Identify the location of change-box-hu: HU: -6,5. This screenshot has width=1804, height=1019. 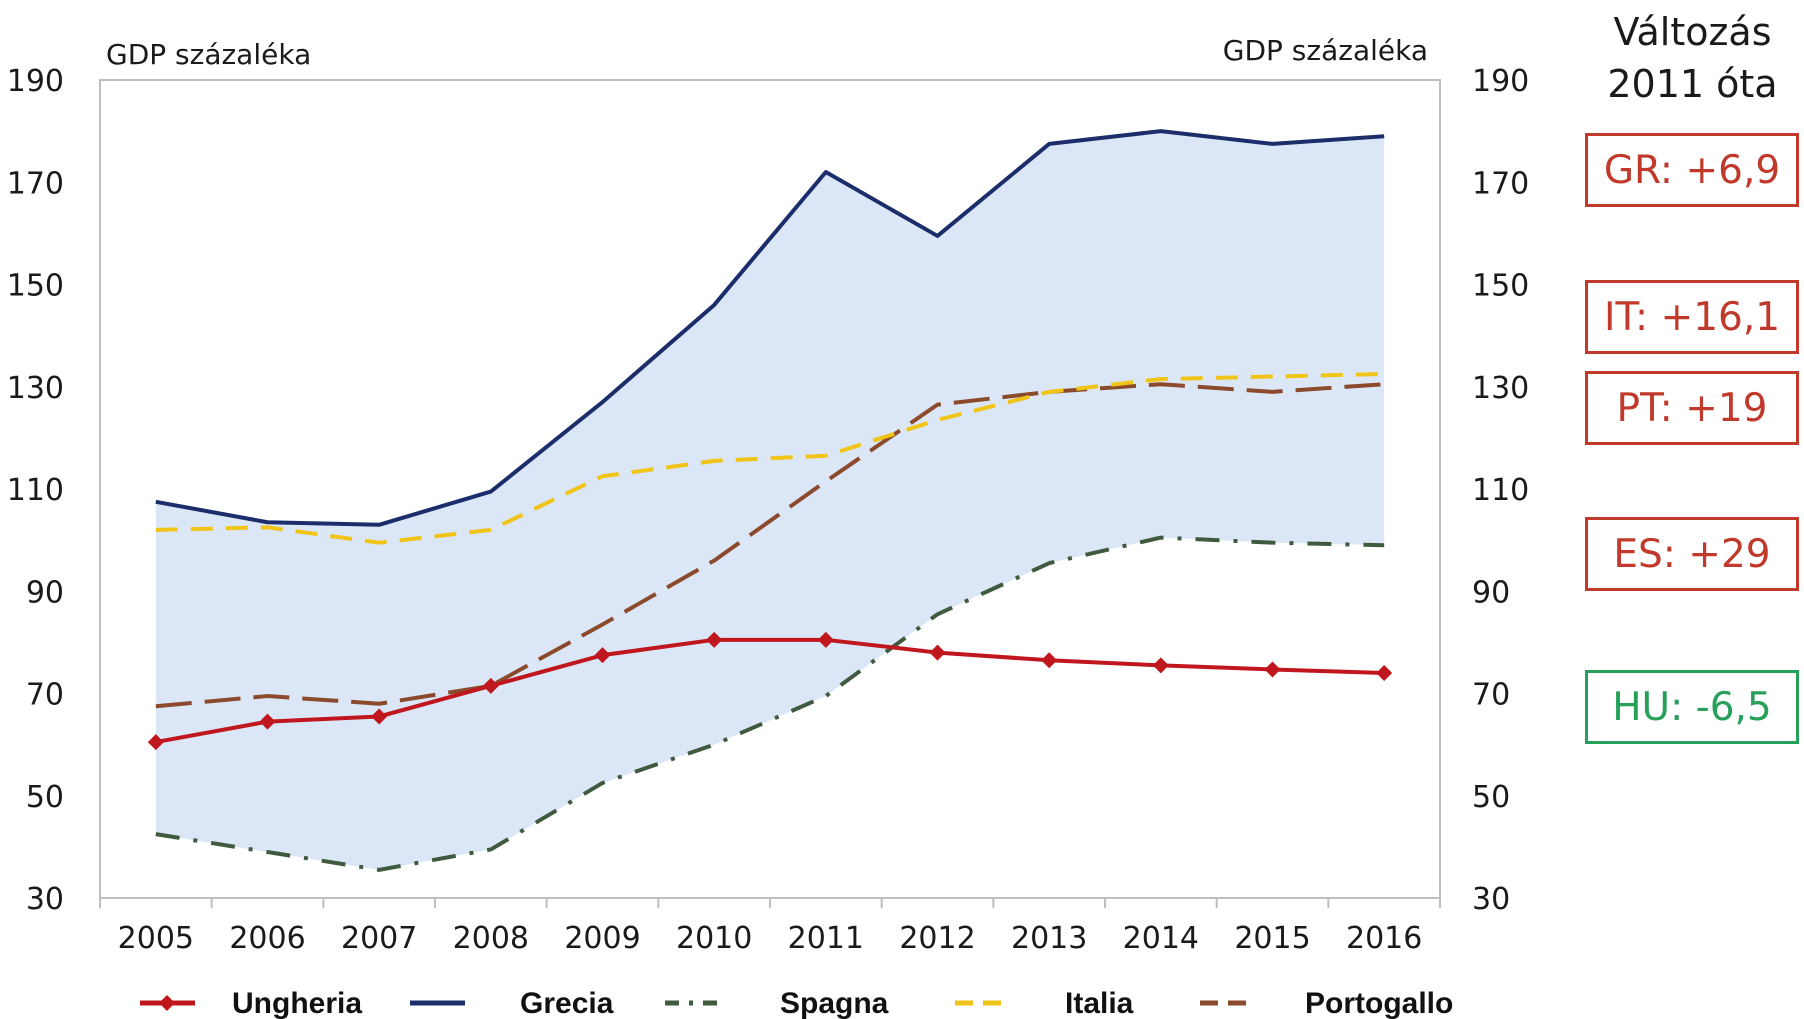
(1692, 707).